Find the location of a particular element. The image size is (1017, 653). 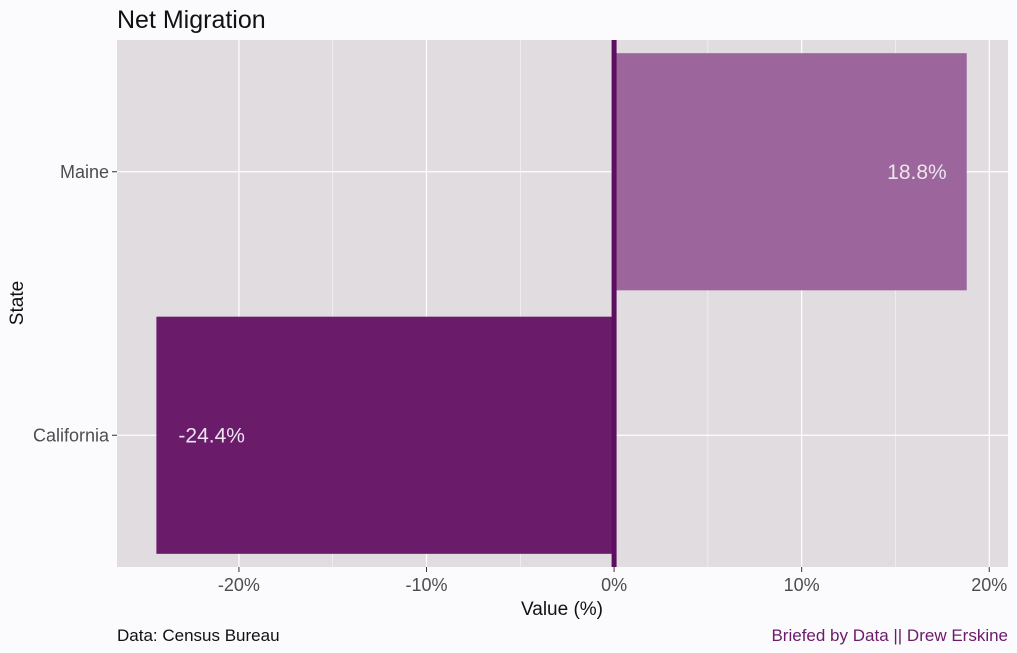

bar-value-label: 18.8% is located at coordinates (917, 172).